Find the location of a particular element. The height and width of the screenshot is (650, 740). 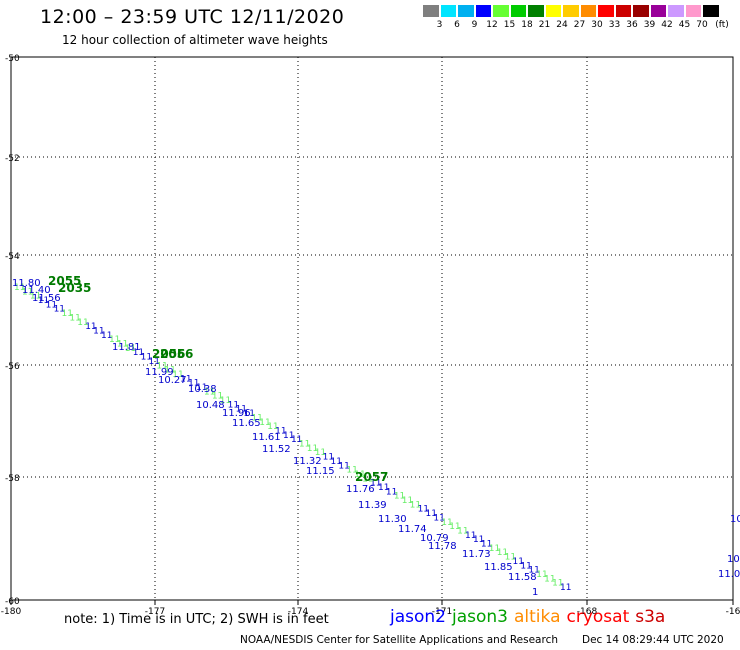

swh-value-label: 11.85 is located at coordinates (498, 567).